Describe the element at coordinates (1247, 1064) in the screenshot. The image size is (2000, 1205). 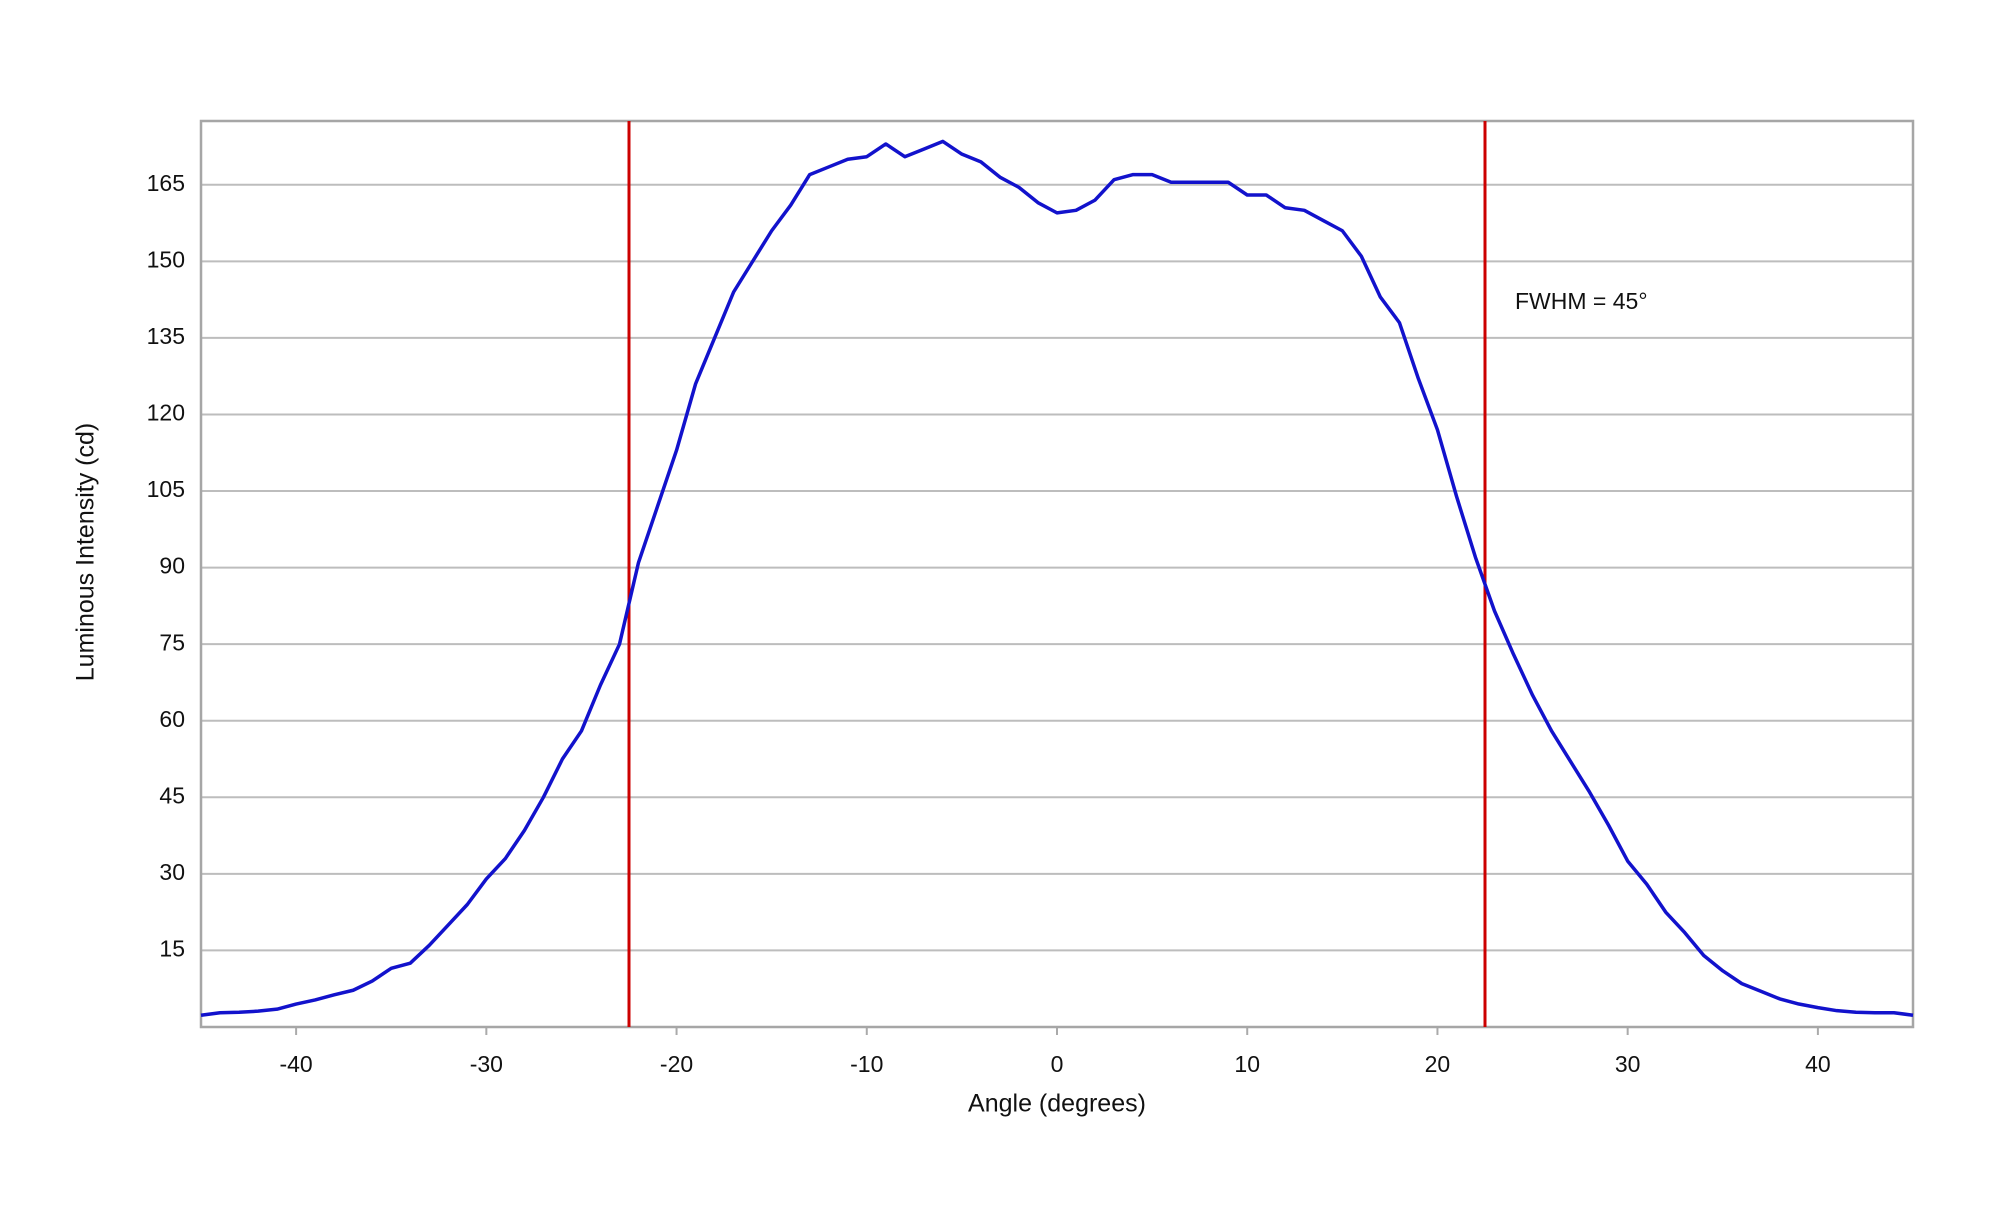
I see `x-tick-label: 10` at that location.